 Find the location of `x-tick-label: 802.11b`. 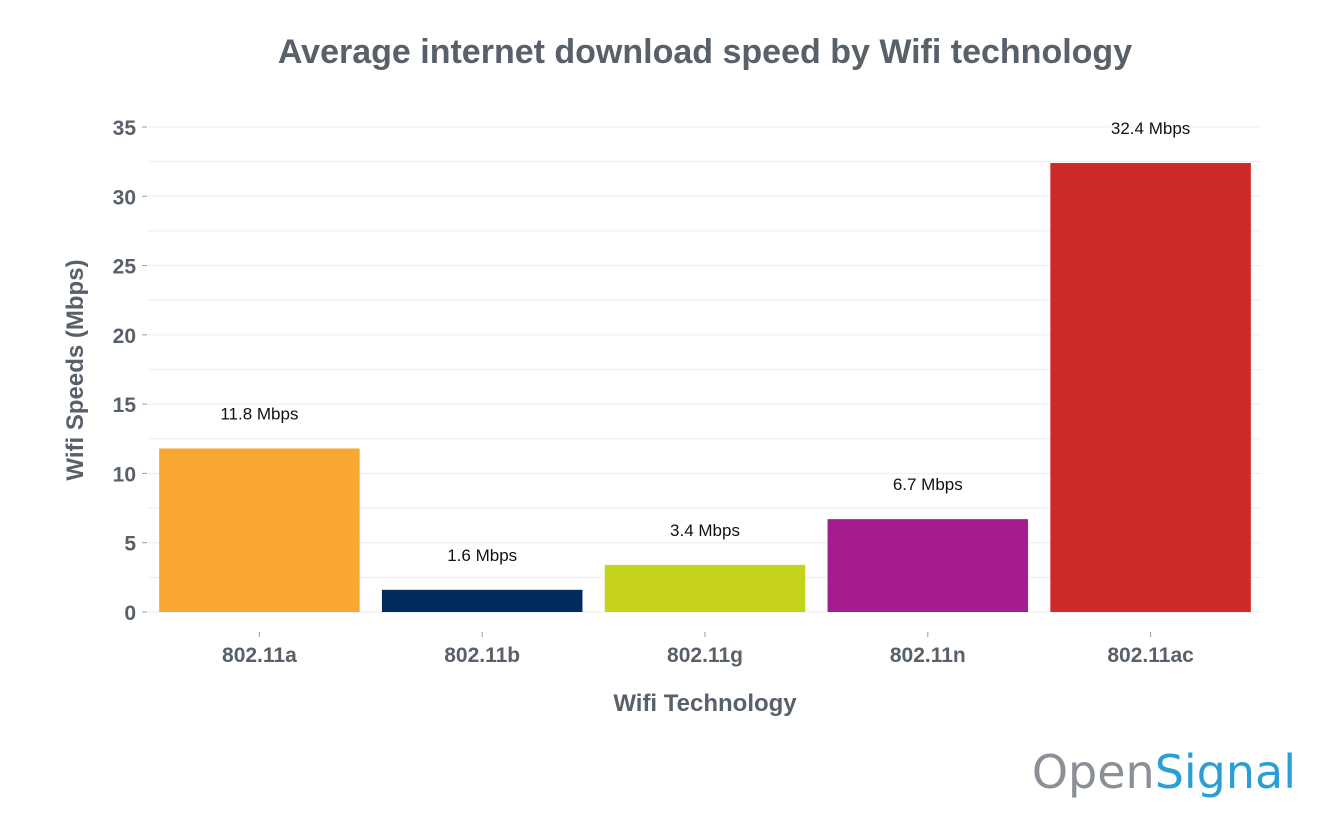

x-tick-label: 802.11b is located at coordinates (482, 655).